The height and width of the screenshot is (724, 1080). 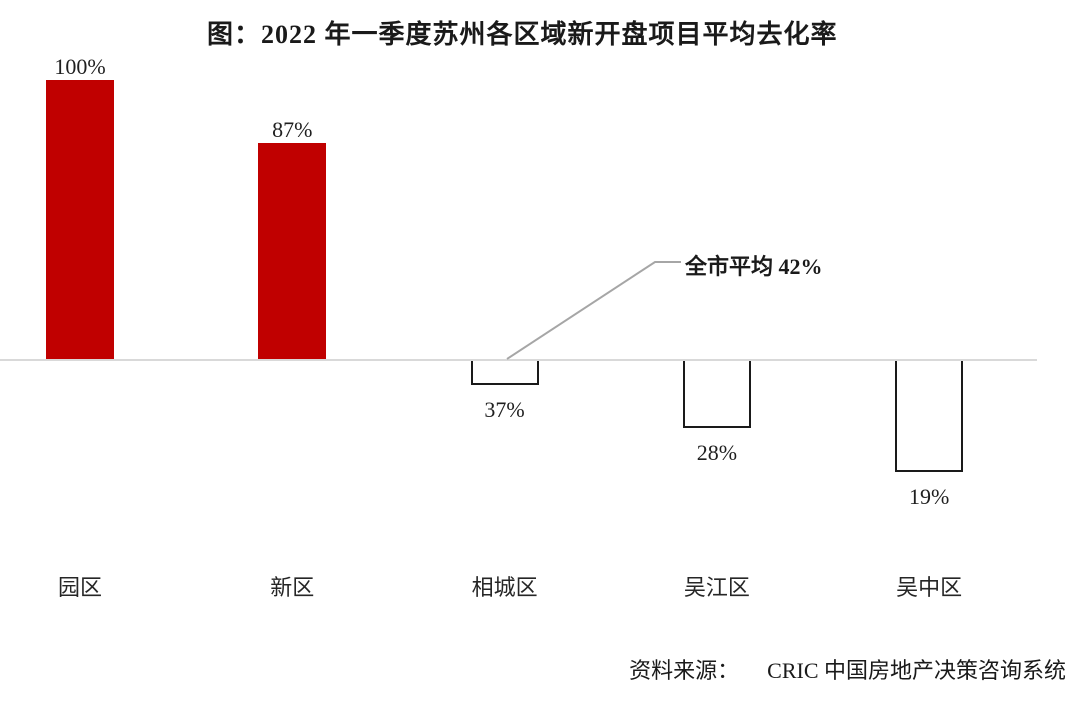 I want to click on category-label-3: 吴江区, so click(x=716, y=587).